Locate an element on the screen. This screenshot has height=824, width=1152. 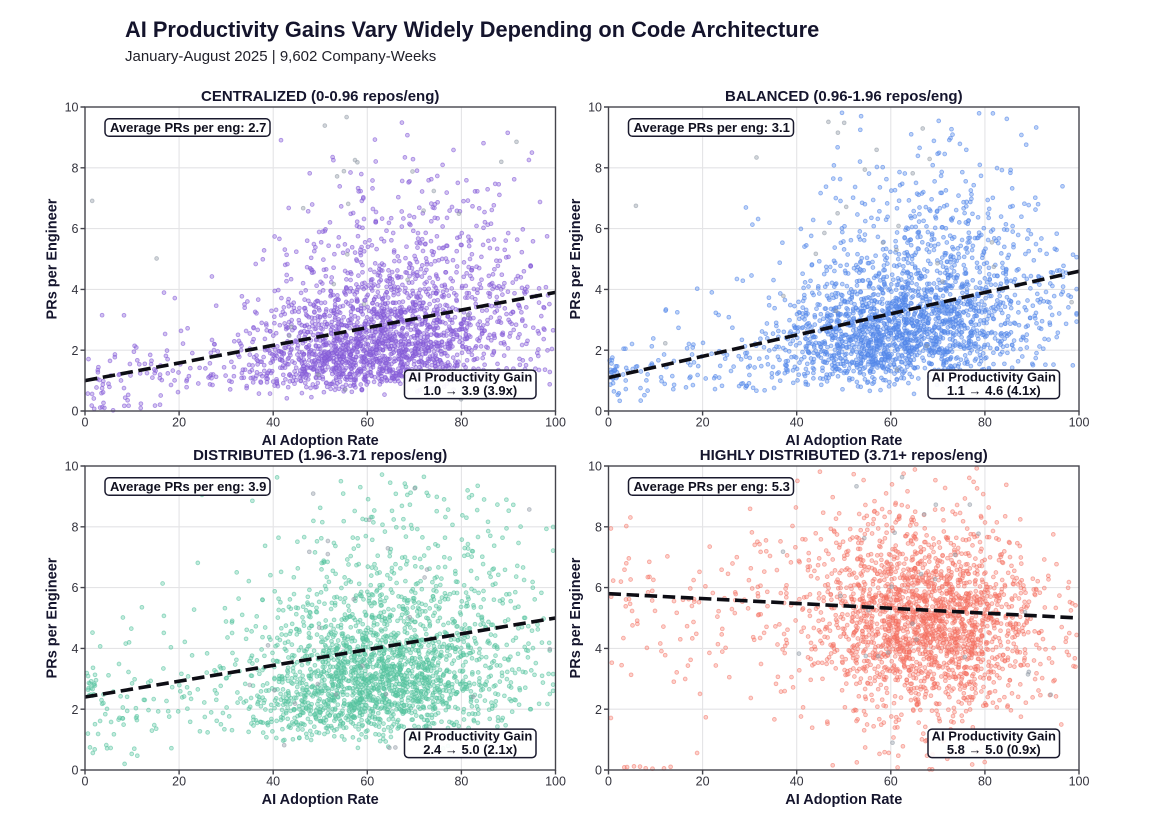
svg-text: 1.0 → 3.9 (3.9x) is located at coordinates (470, 390).